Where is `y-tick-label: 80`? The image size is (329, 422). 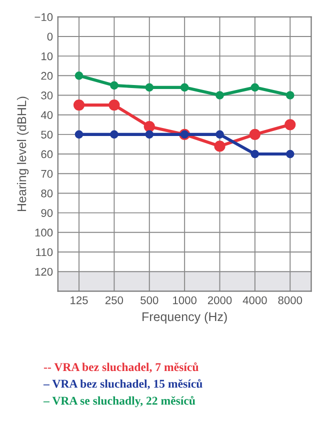
y-tick-label: 80 is located at coordinates (47, 193).